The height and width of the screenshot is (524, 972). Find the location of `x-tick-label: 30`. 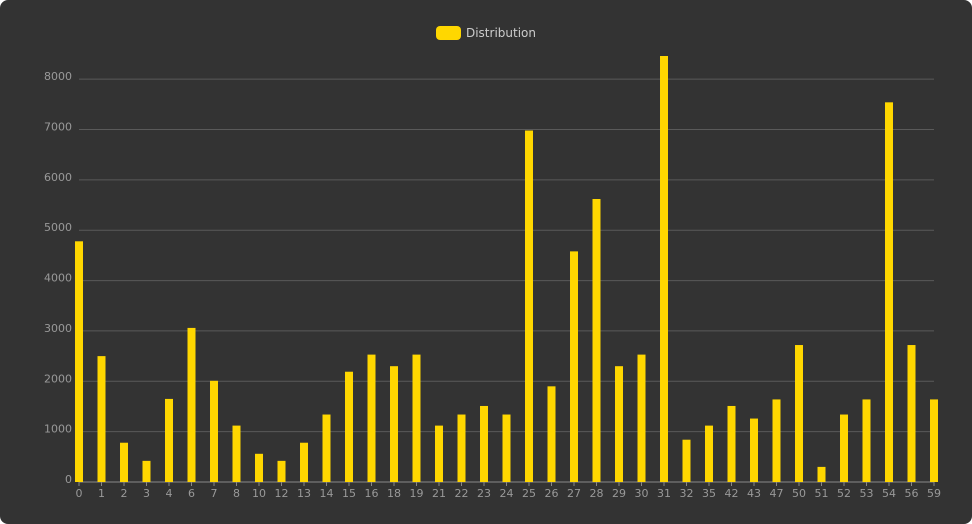

x-tick-label: 30 is located at coordinates (642, 493).